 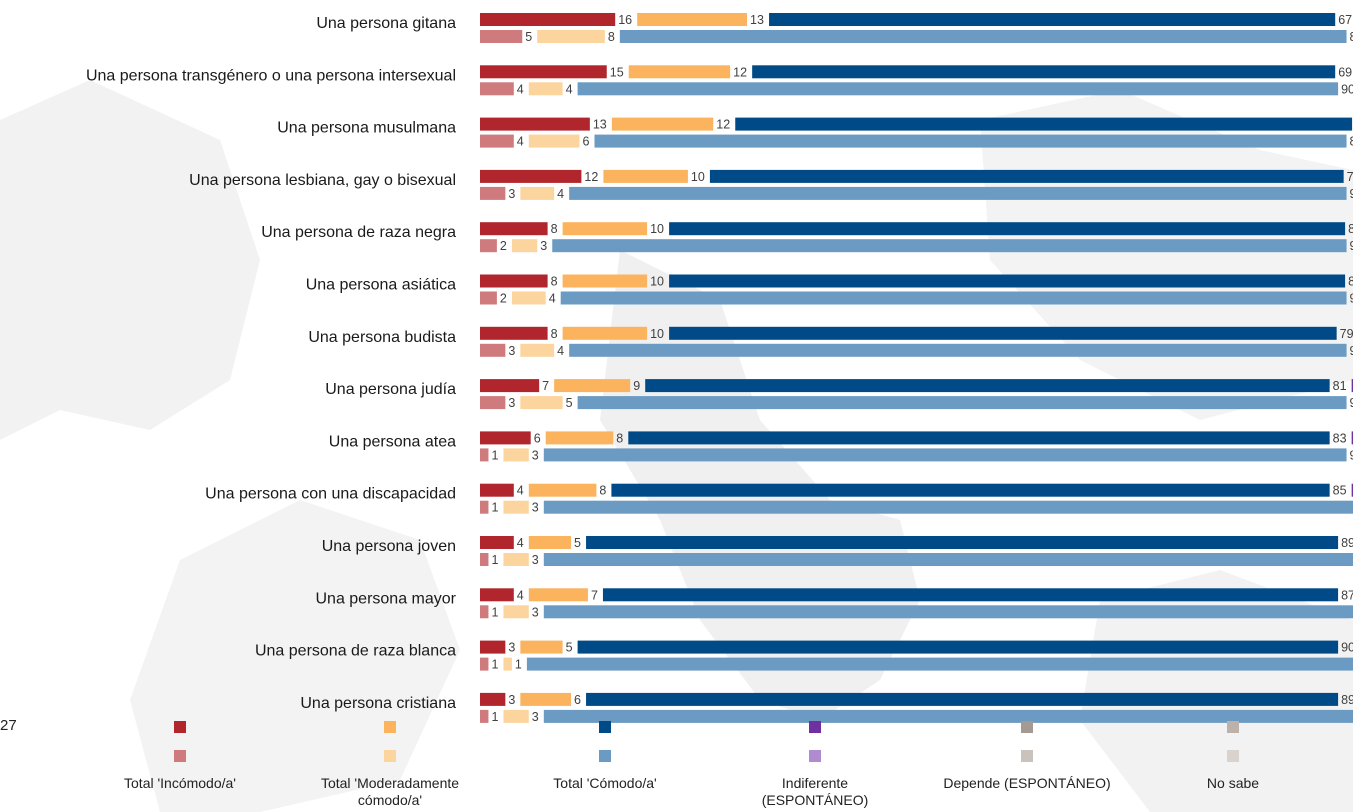 What do you see at coordinates (366, 128) in the screenshot?
I see `category-label-una-persona-musulmana: Una persona musulmana` at bounding box center [366, 128].